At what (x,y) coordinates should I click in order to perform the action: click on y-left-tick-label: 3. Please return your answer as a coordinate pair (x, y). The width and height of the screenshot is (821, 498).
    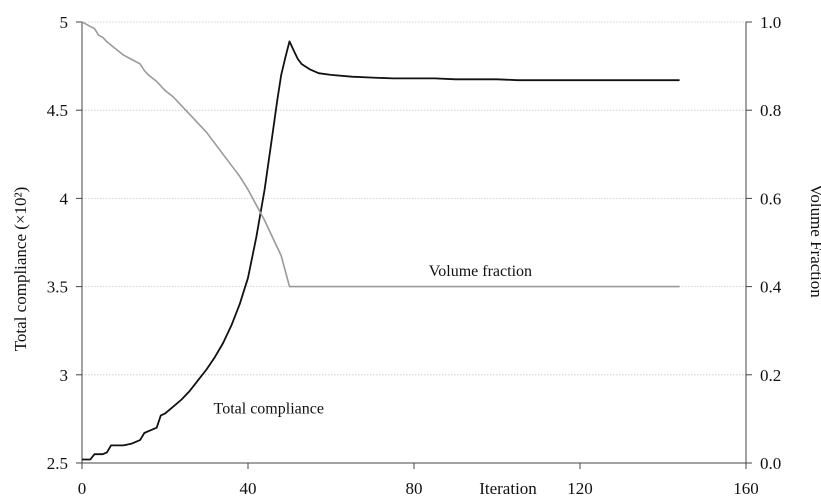
    Looking at the image, I should click on (64, 375).